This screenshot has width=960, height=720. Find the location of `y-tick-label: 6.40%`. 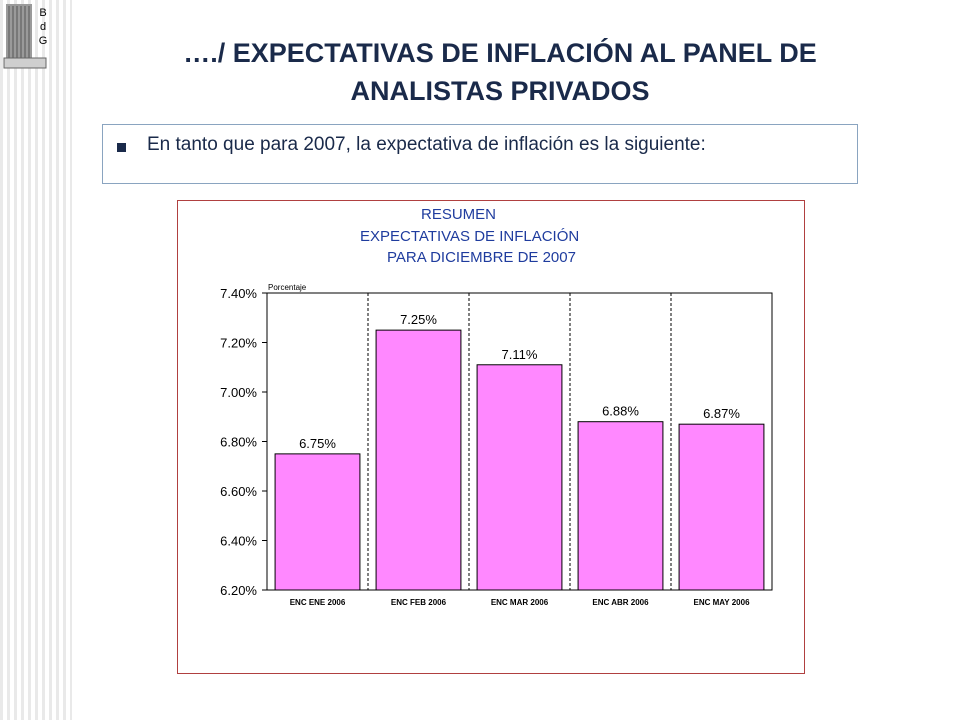

y-tick-label: 6.40% is located at coordinates (238, 541).